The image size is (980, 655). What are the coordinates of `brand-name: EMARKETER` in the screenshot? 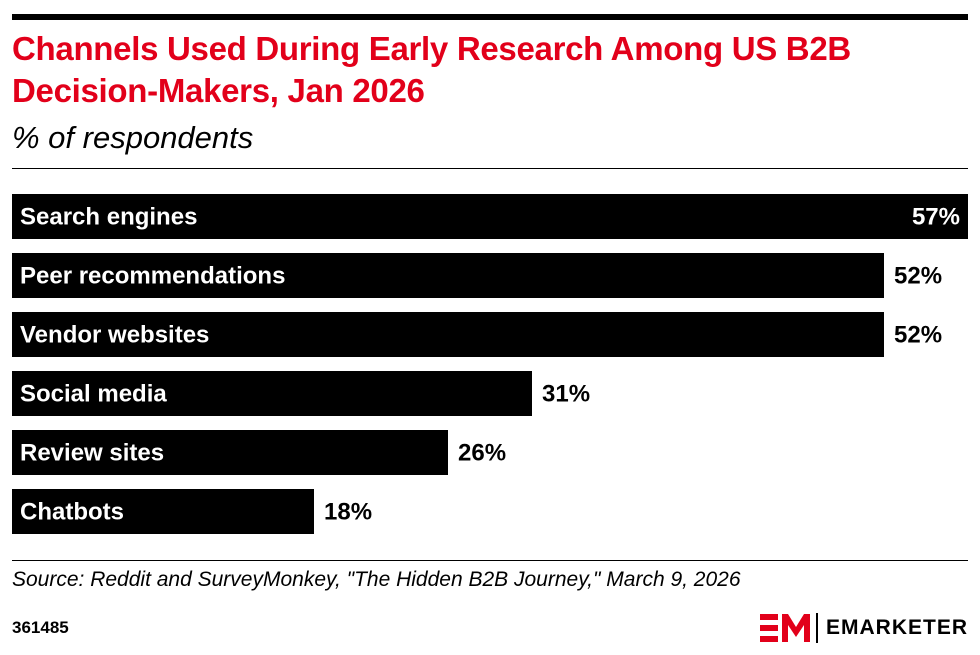 It's located at (896, 627).